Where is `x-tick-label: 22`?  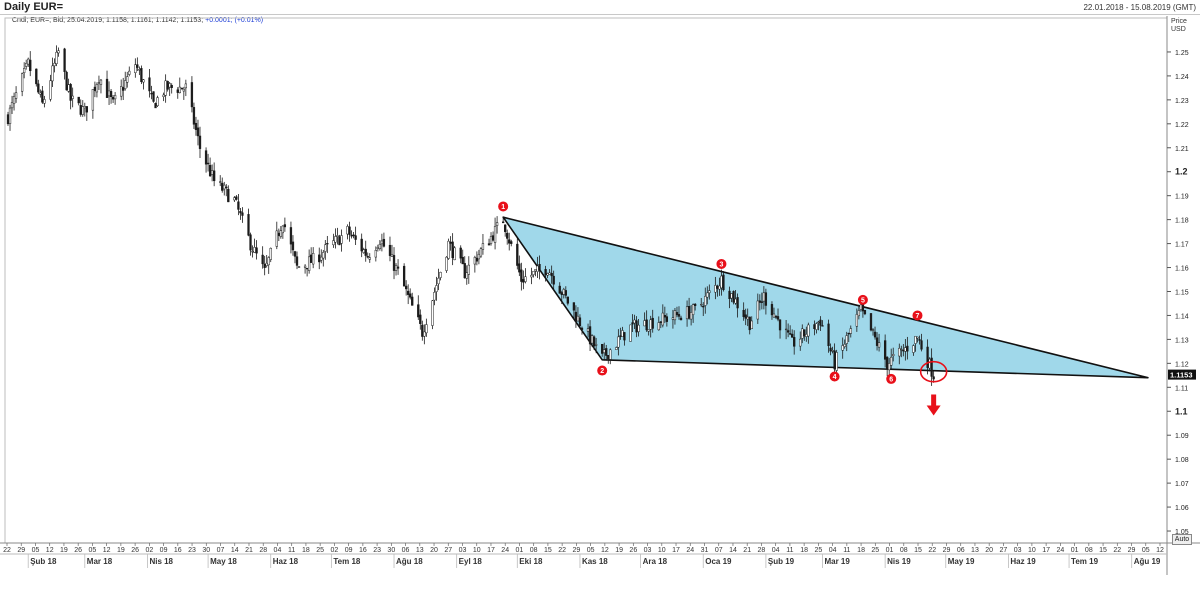 x-tick-label: 22 is located at coordinates (562, 550).